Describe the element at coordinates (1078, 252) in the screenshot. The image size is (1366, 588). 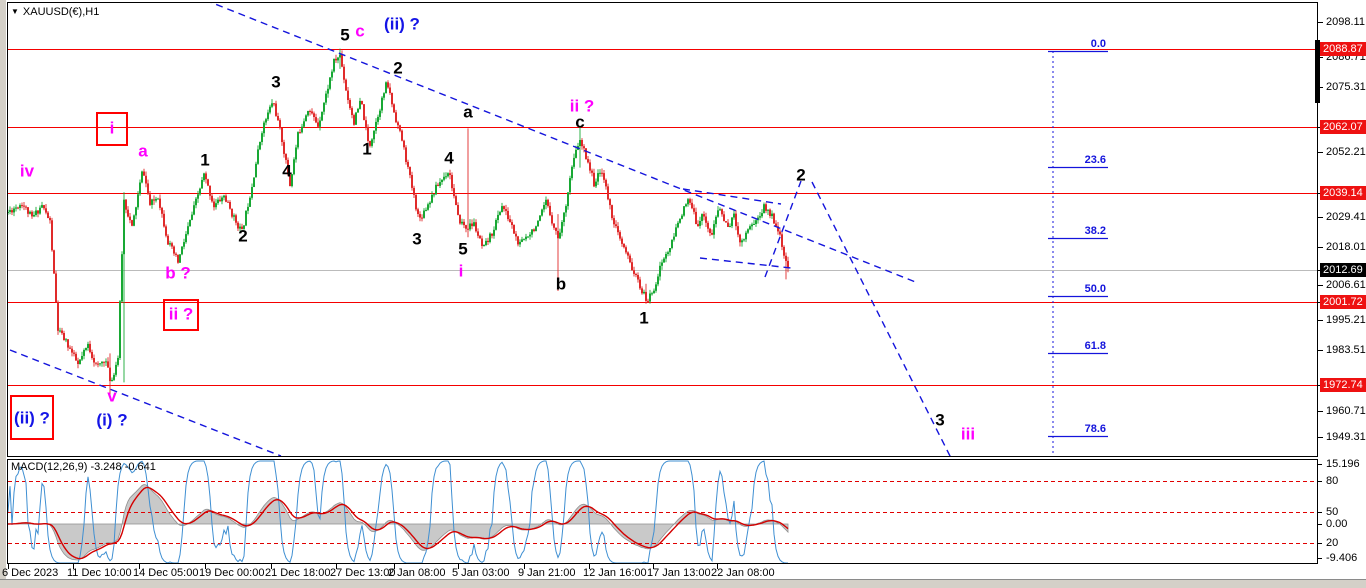
I see `fibonacci-layer` at that location.